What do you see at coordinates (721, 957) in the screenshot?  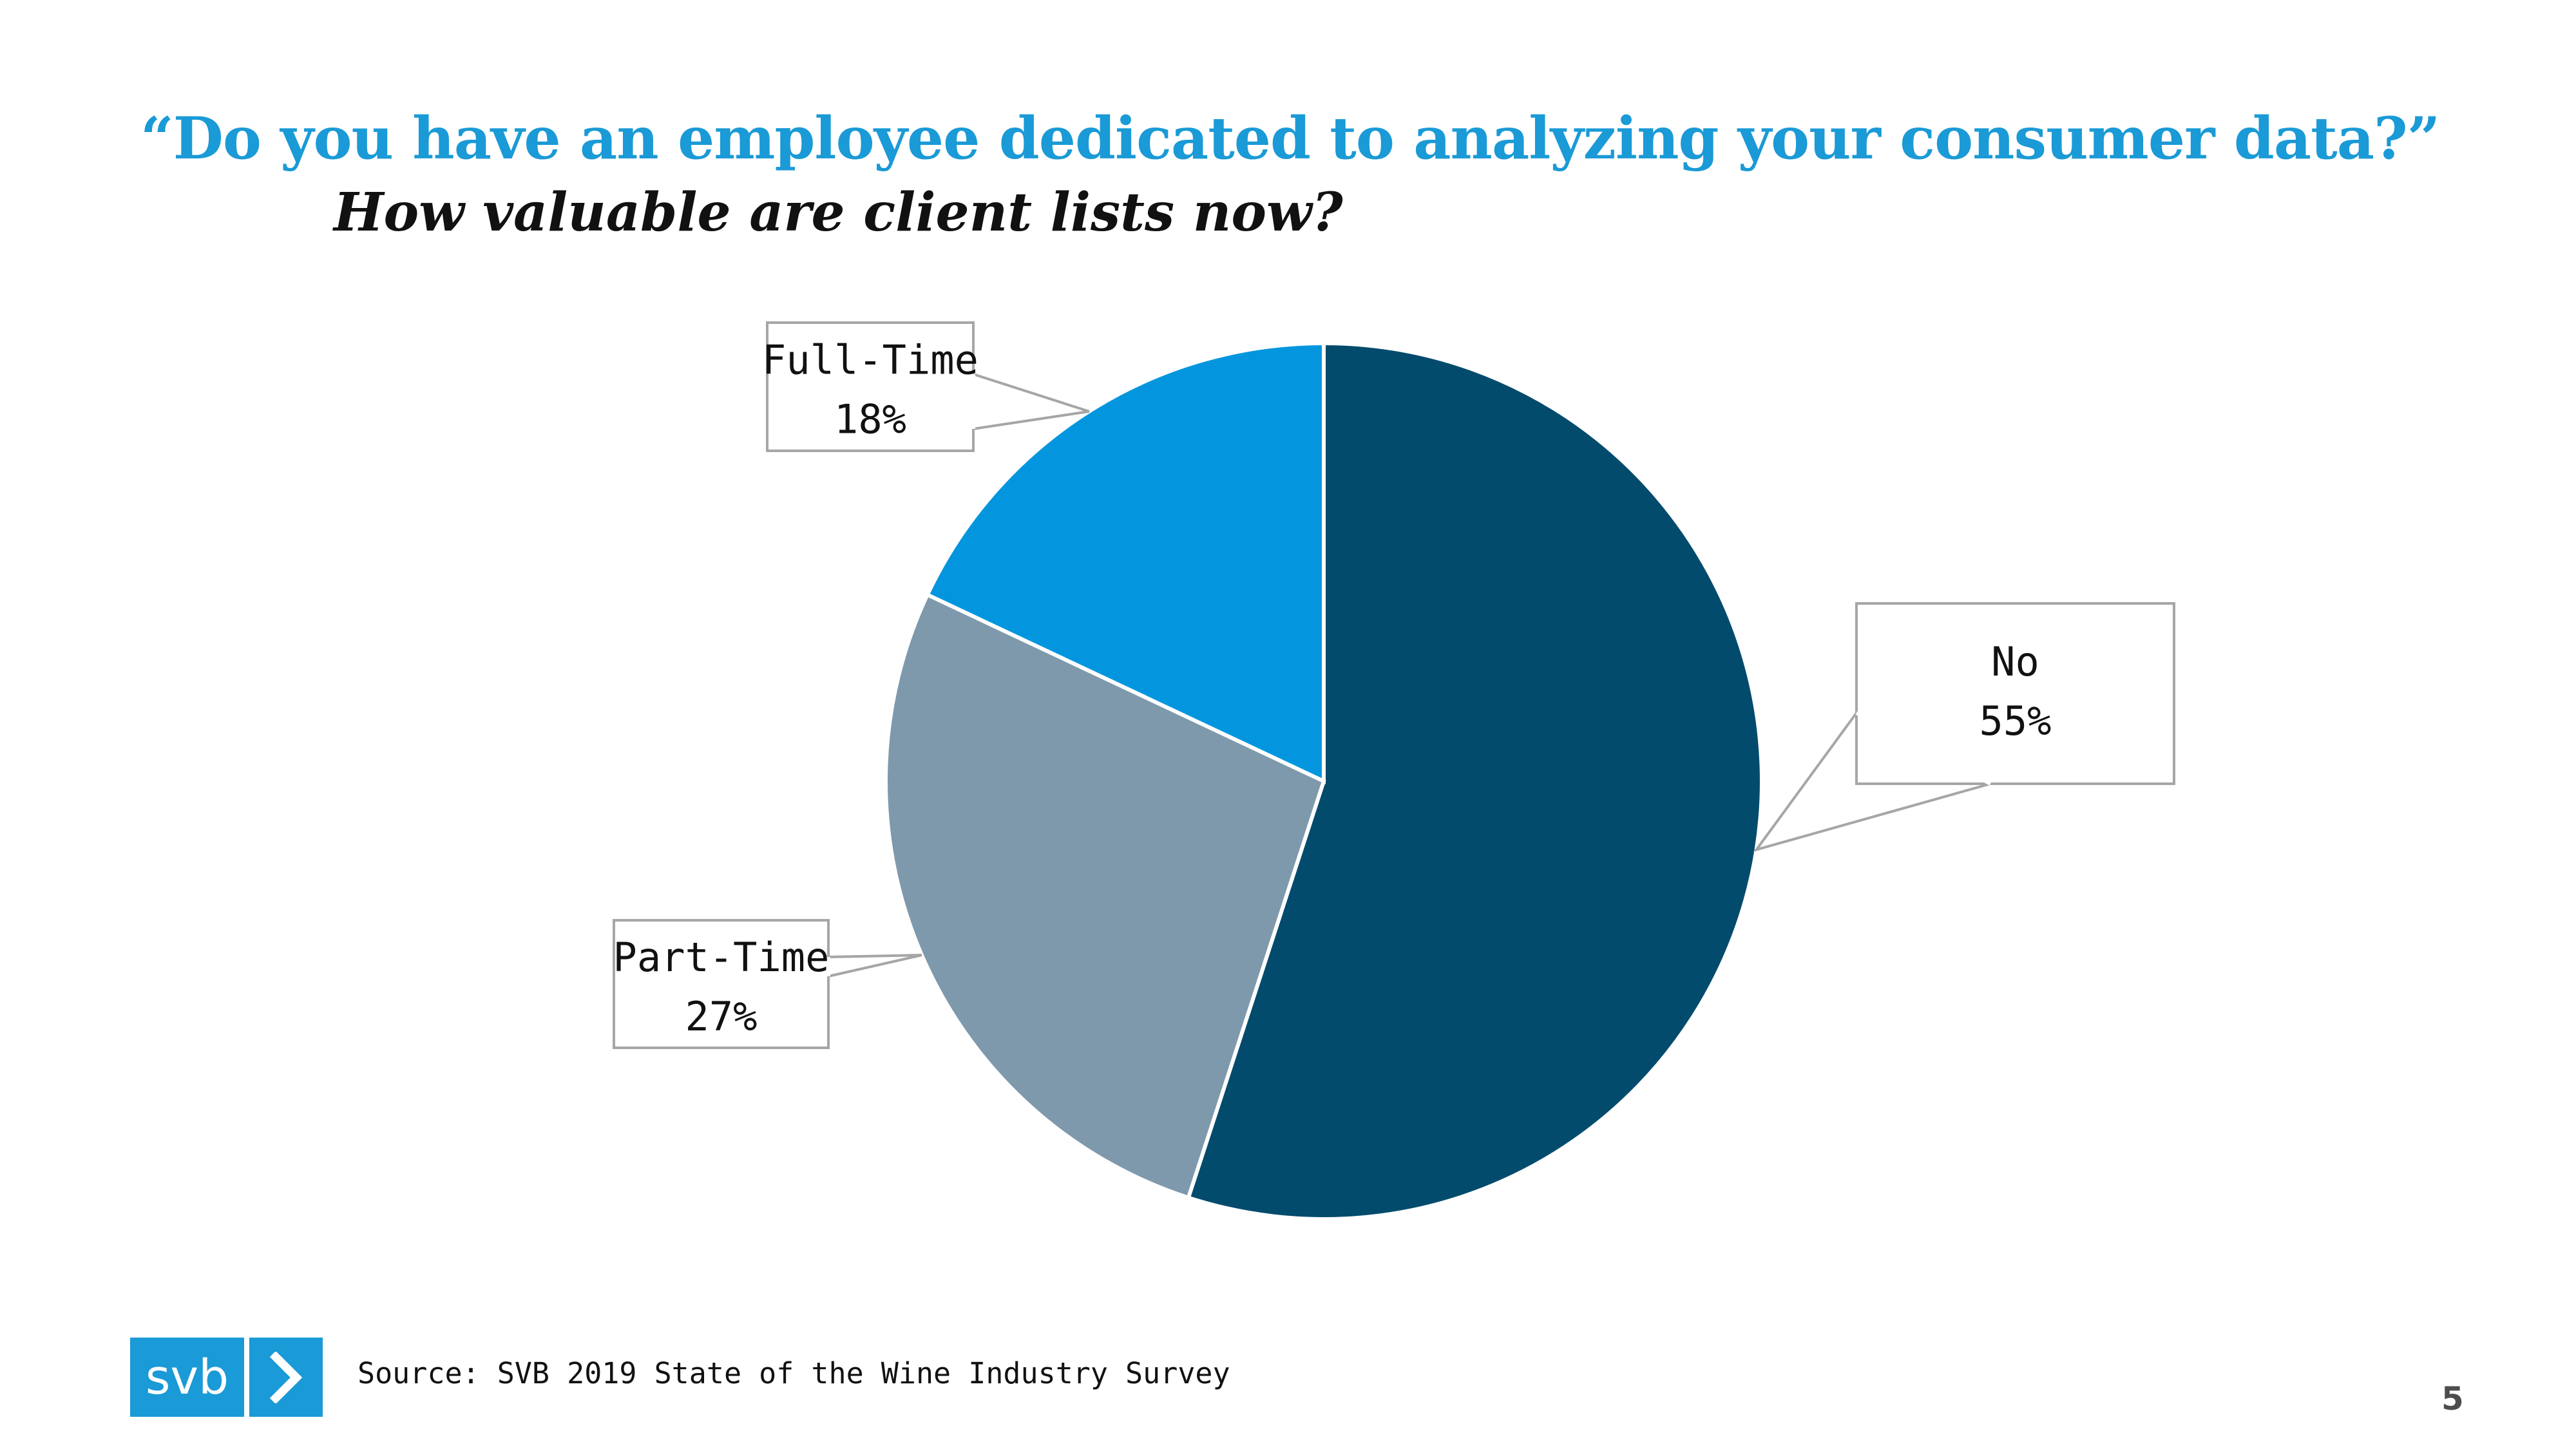 I see `data-label-name: Part-Time` at bounding box center [721, 957].